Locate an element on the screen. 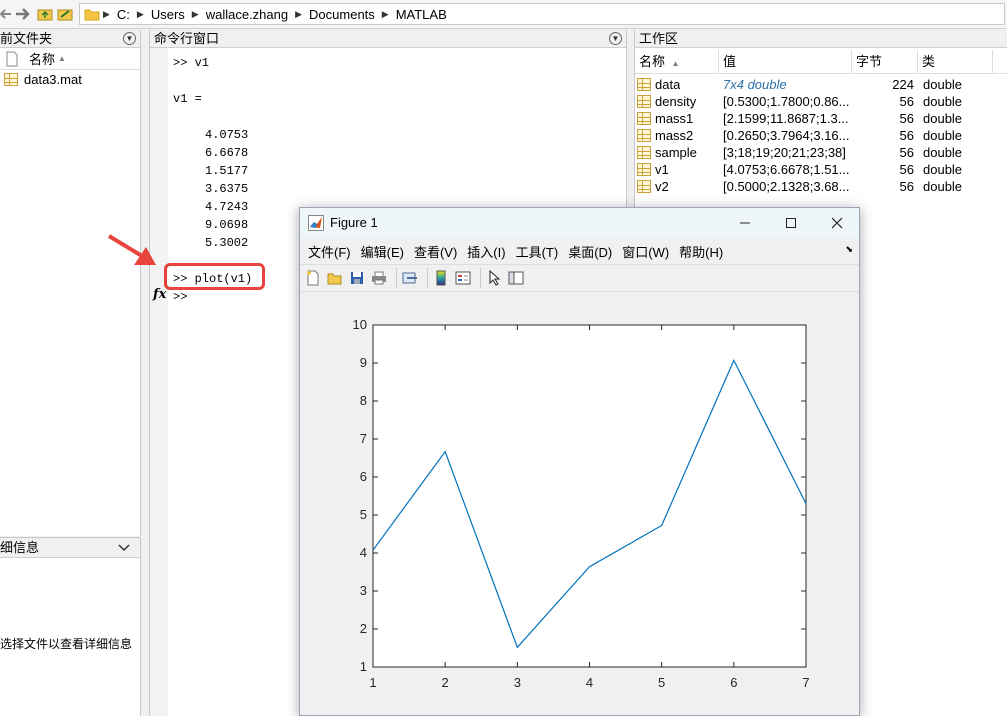  highlight-box is located at coordinates (214, 276).